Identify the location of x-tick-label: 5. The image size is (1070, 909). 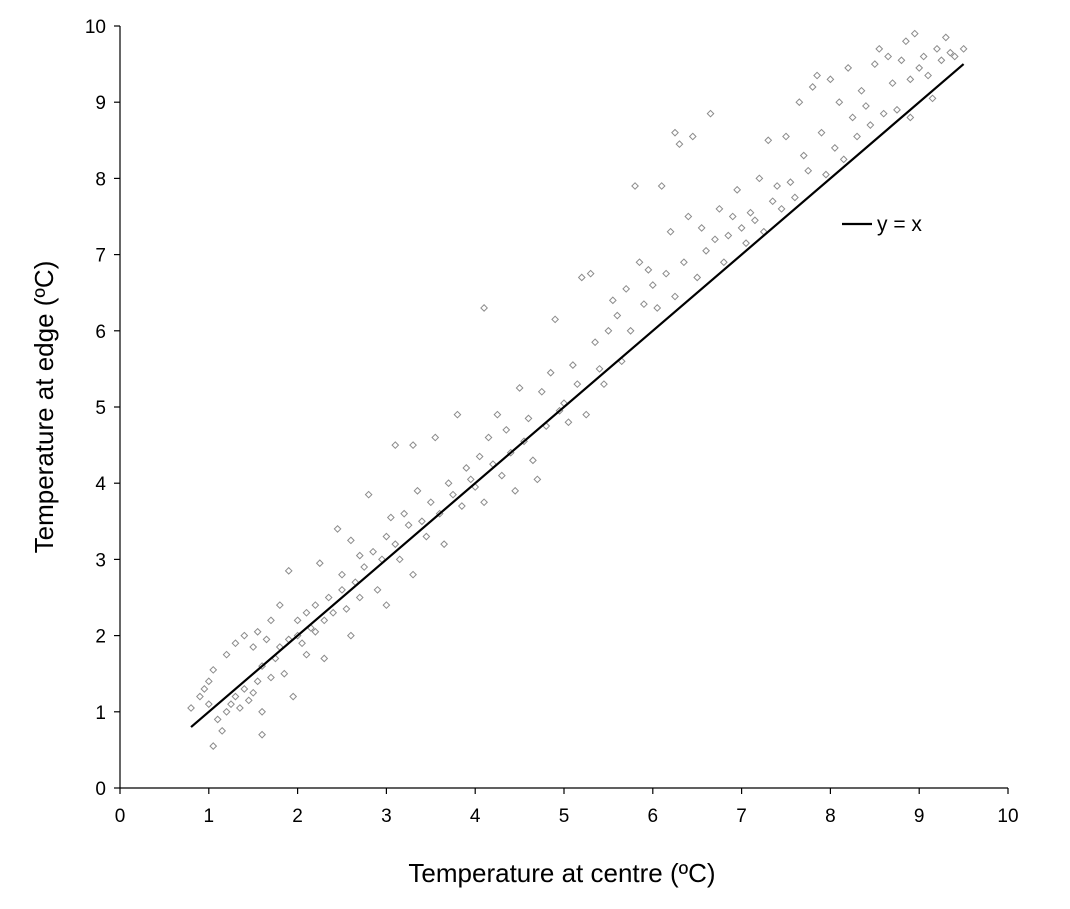
(564, 816).